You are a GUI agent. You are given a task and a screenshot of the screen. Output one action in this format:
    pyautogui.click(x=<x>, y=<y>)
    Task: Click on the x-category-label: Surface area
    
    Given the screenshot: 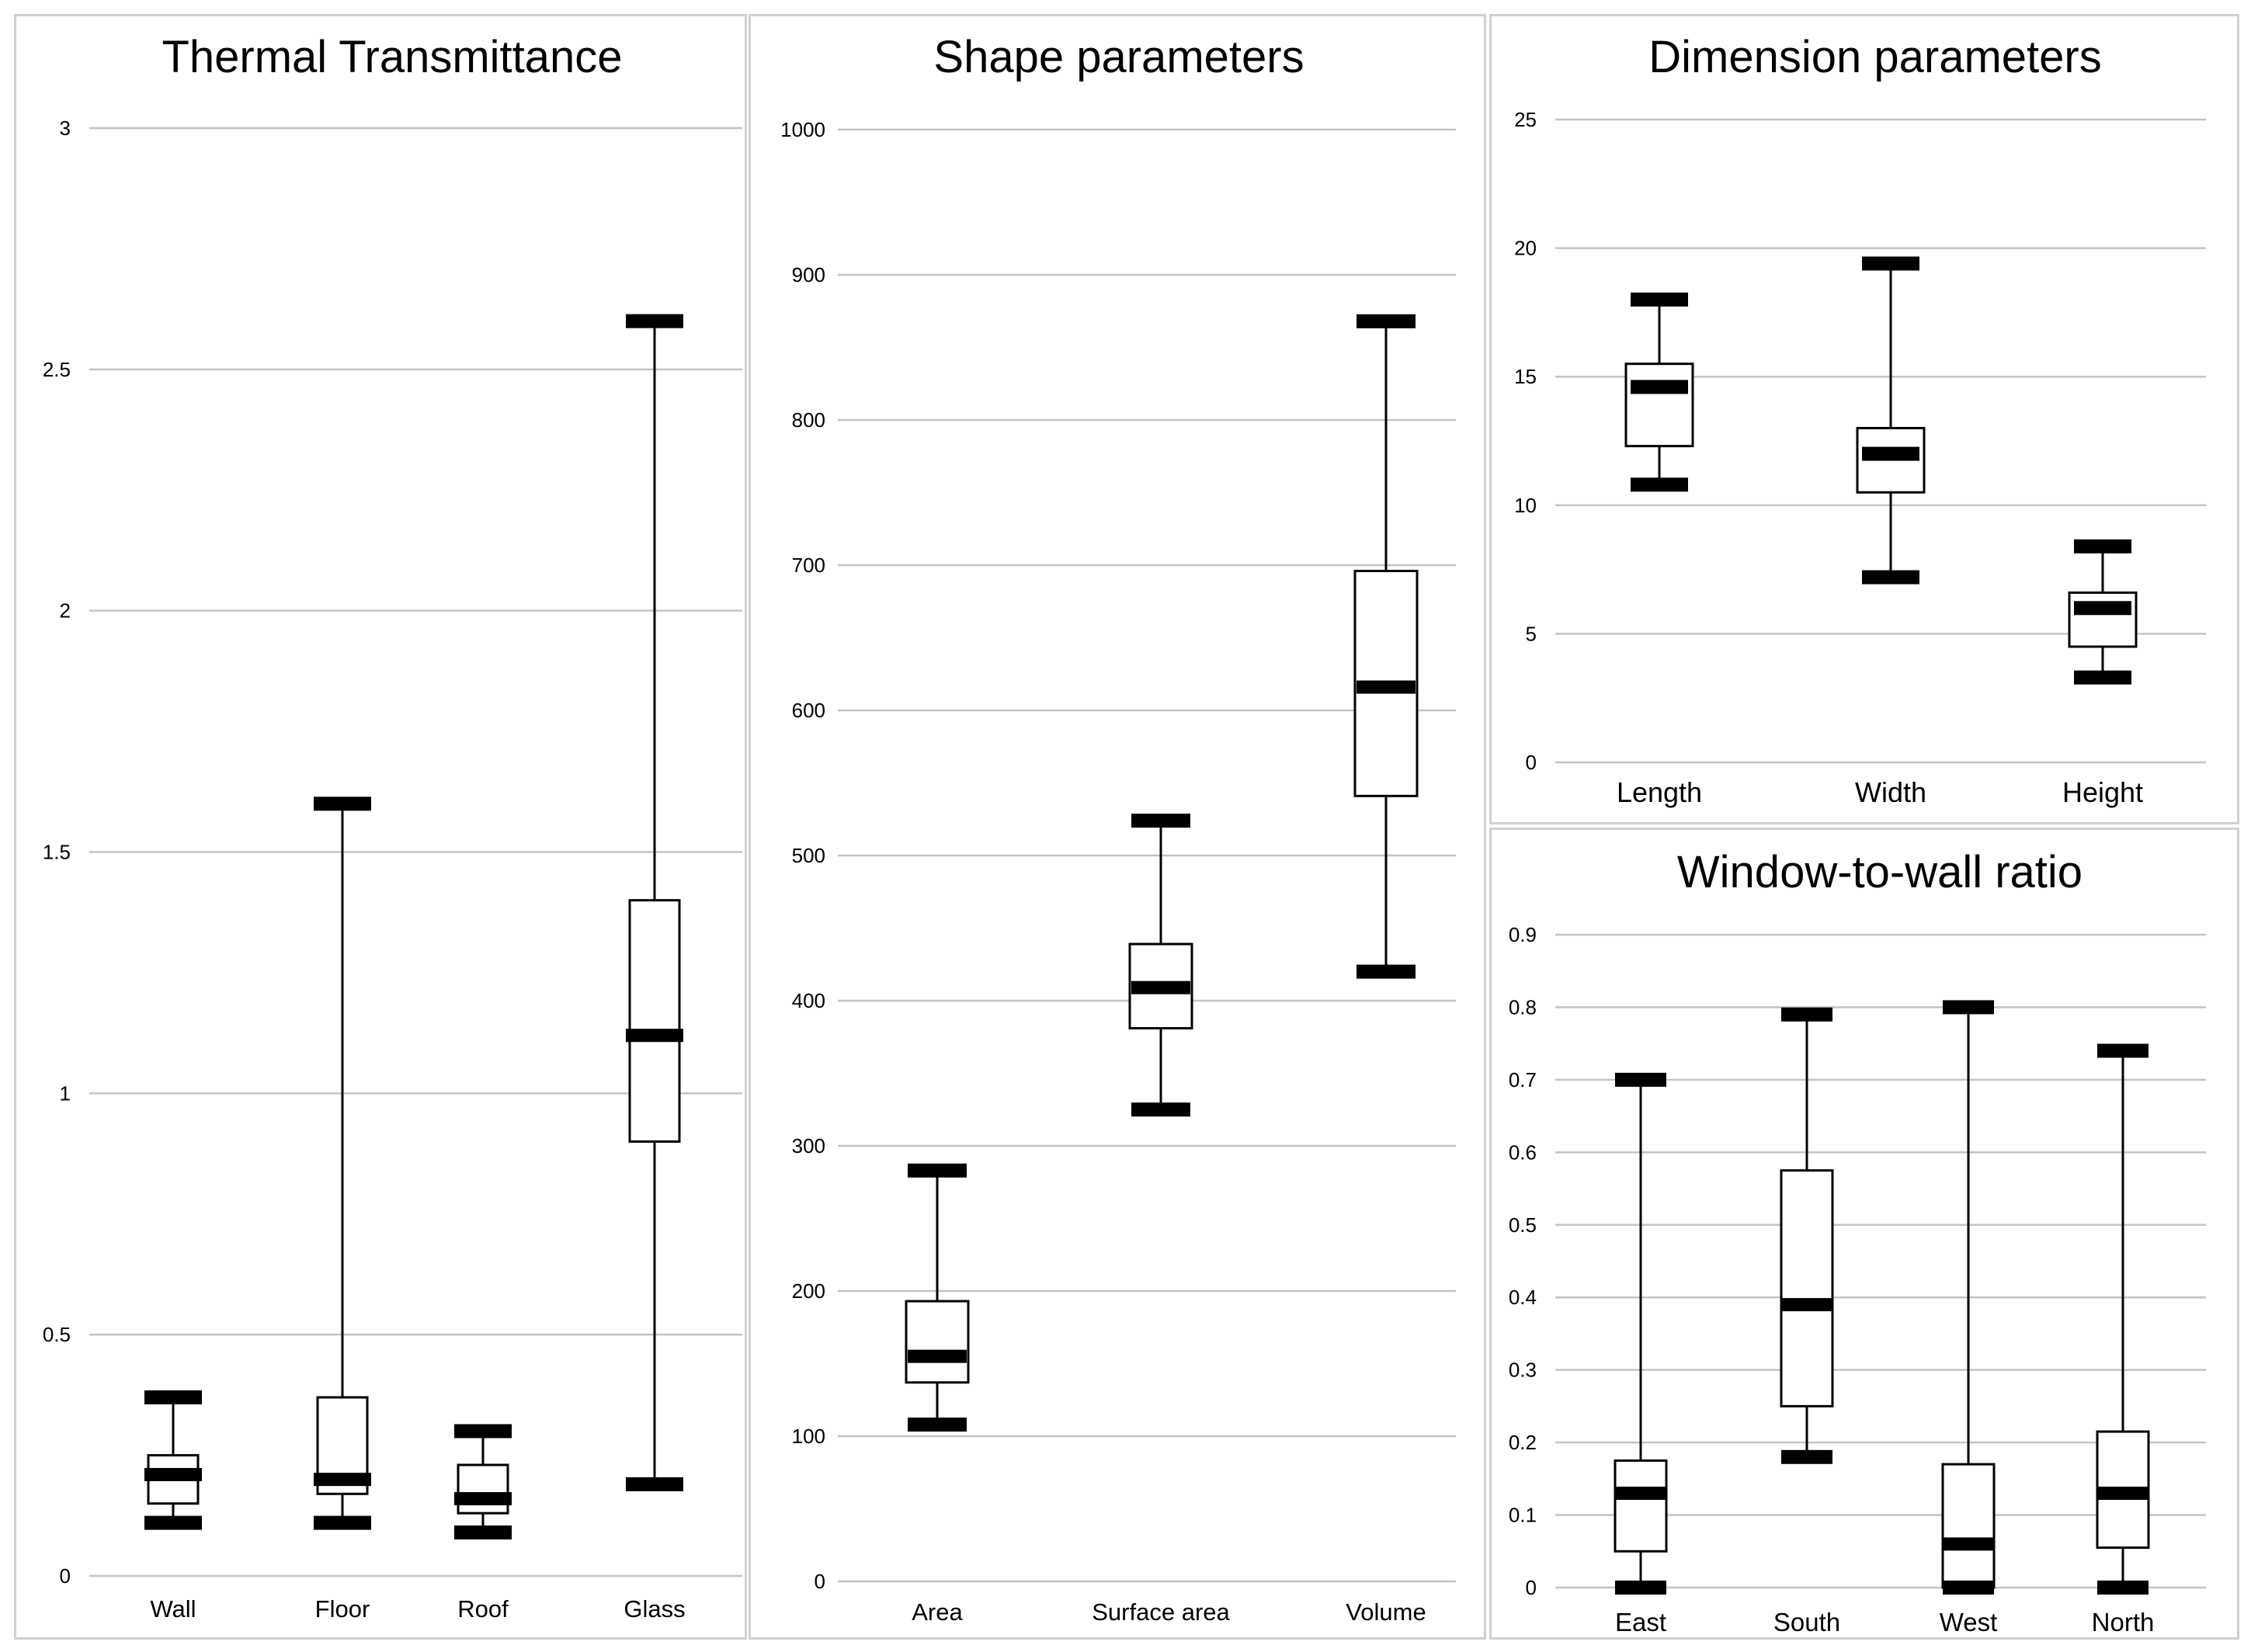 What is the action you would take?
    pyautogui.click(x=1161, y=1612)
    